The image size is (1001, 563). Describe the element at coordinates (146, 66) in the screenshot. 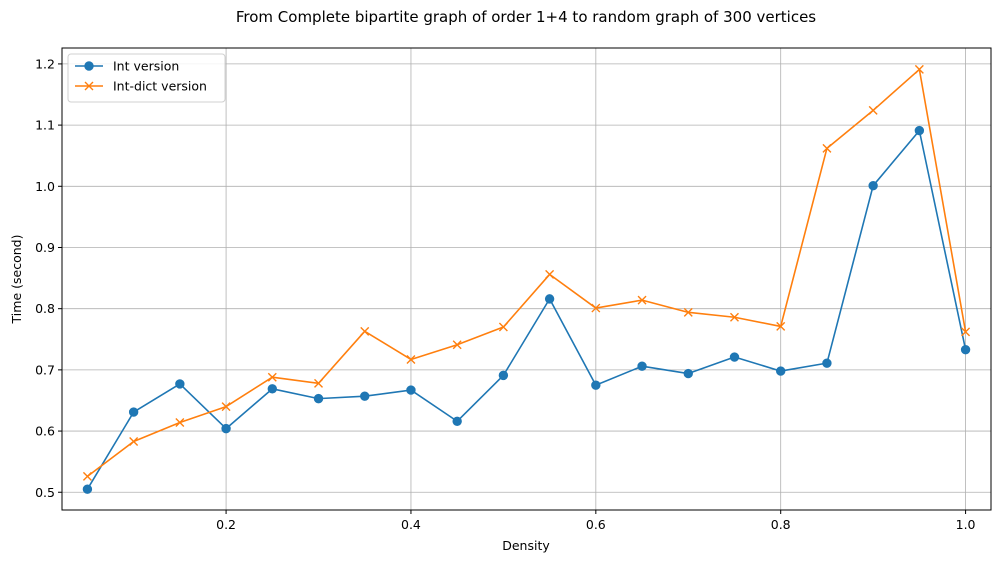

I see `legend-label: Int version` at that location.